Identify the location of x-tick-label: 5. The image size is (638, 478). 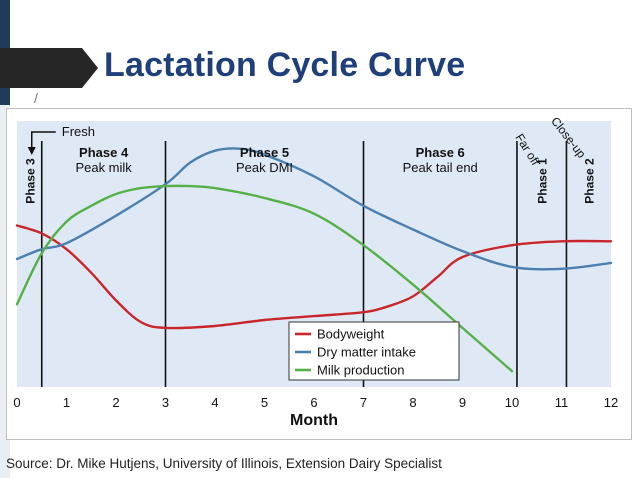
(264, 402).